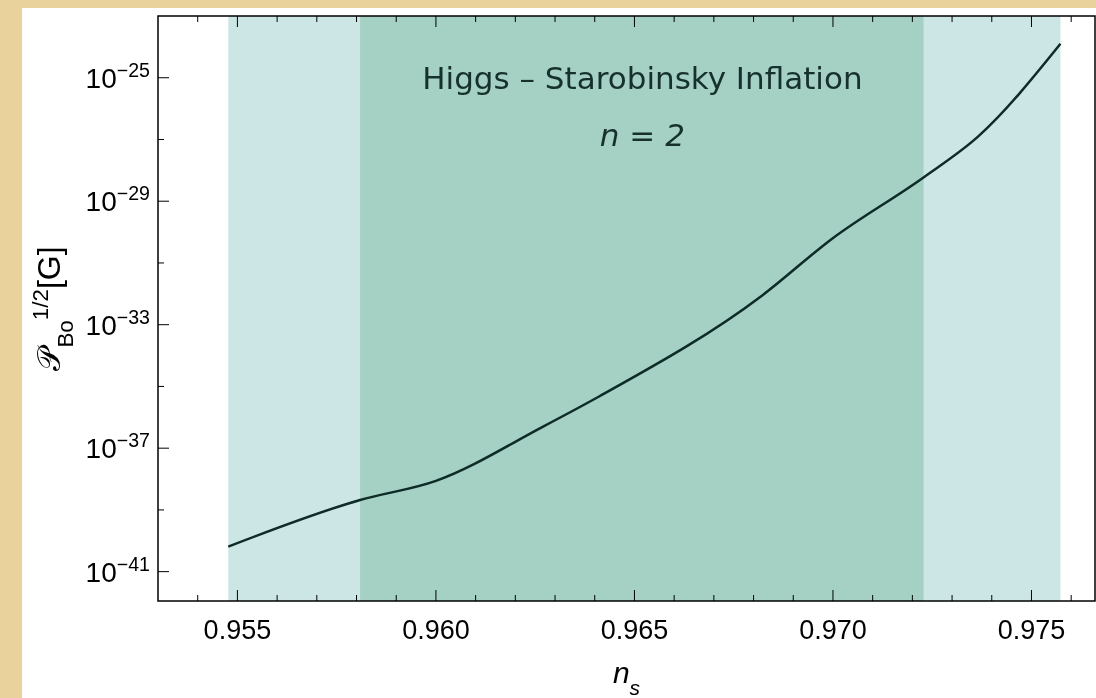 The height and width of the screenshot is (698, 1096). I want to click on y-tick-label: 10$^{−29}$, so click(117, 200).